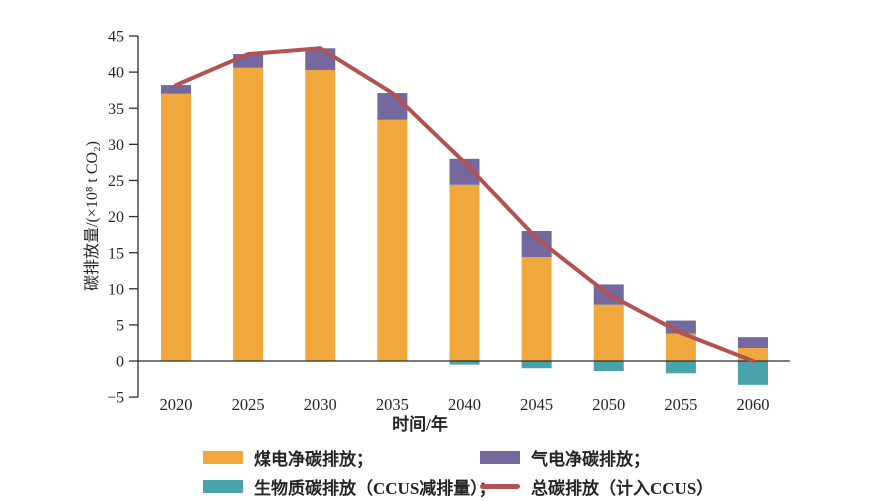  What do you see at coordinates (320, 59) in the screenshot?
I see `bar-gas-2030` at bounding box center [320, 59].